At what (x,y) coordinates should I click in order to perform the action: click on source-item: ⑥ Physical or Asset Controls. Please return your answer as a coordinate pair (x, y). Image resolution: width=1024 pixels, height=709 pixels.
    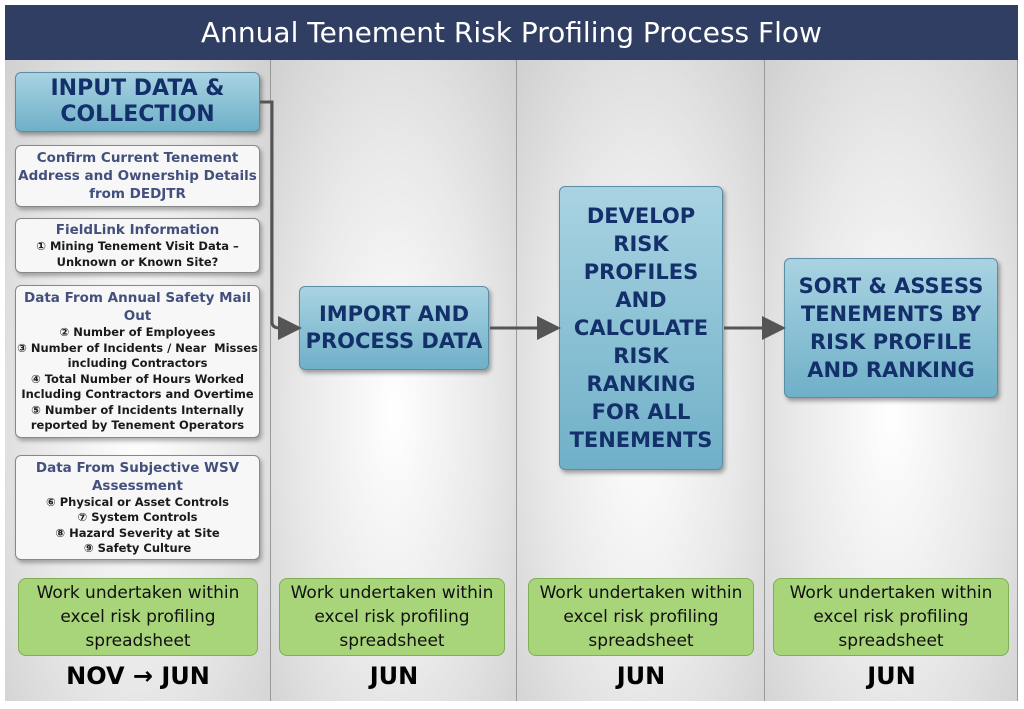
    Looking at the image, I should click on (137, 501).